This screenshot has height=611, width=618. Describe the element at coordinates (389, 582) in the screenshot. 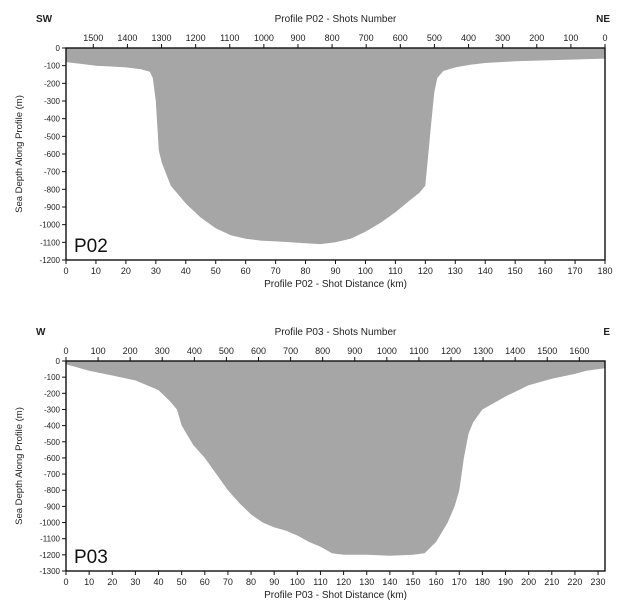

I see `x-tick-label: 140` at that location.